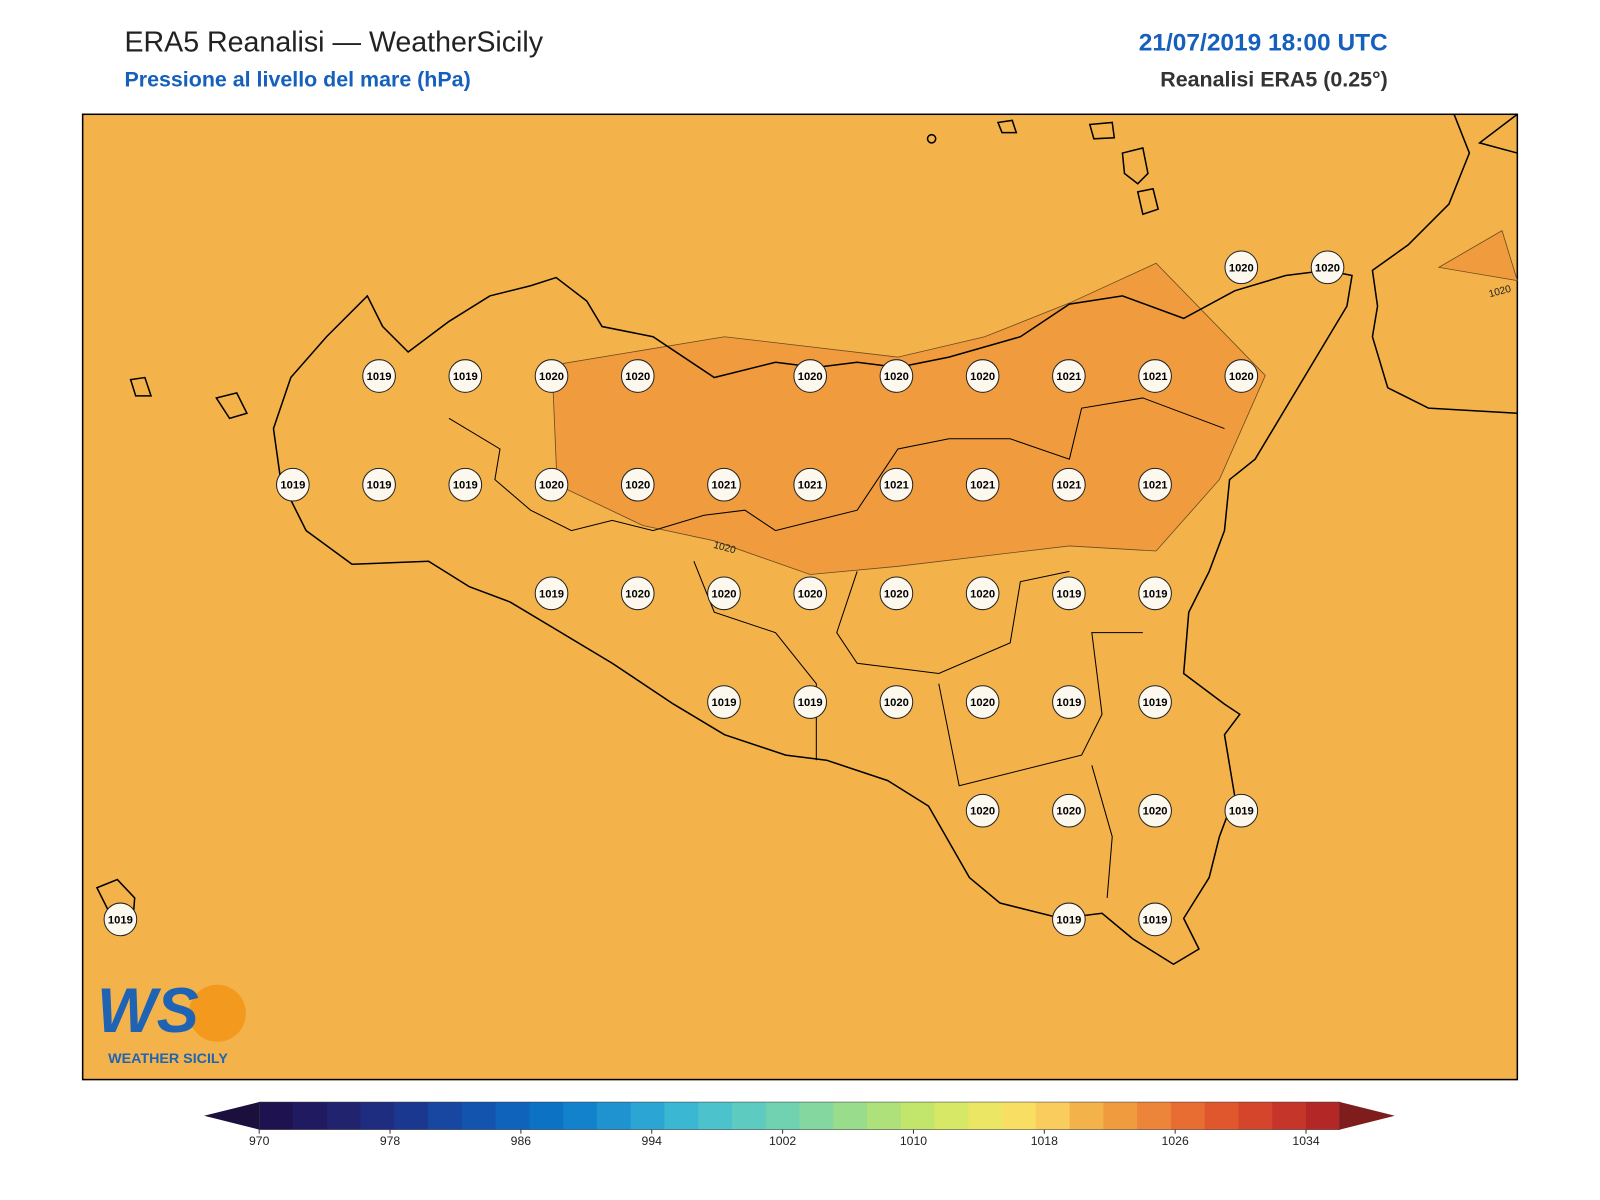 Image resolution: width=1600 pixels, height=1200 pixels. What do you see at coordinates (1263, 42) in the screenshot?
I see `datetime: 21/07/2019 18:00 UTC` at bounding box center [1263, 42].